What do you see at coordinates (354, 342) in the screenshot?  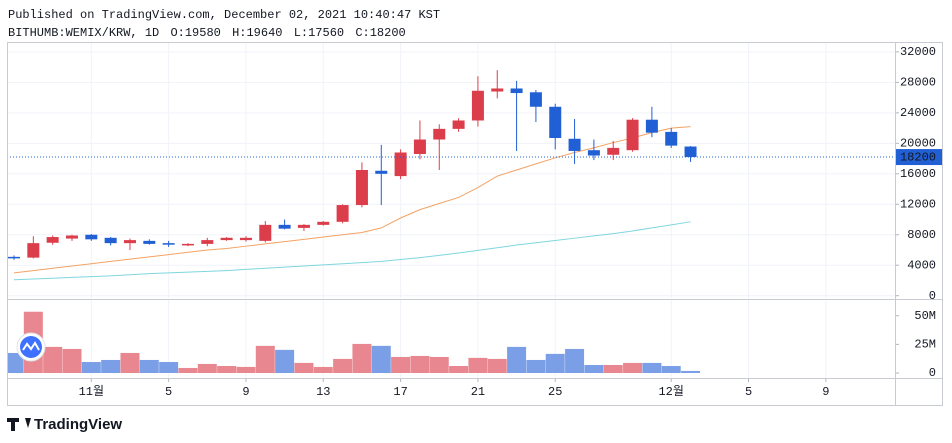 I see `volume-pane` at bounding box center [354, 342].